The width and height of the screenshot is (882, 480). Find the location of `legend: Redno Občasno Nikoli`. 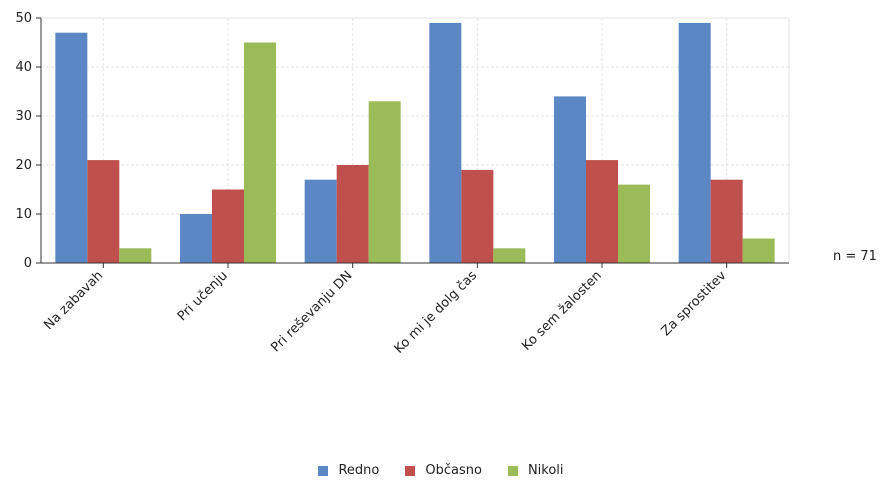

legend: Redno Občasno Nikoli is located at coordinates (441, 470).